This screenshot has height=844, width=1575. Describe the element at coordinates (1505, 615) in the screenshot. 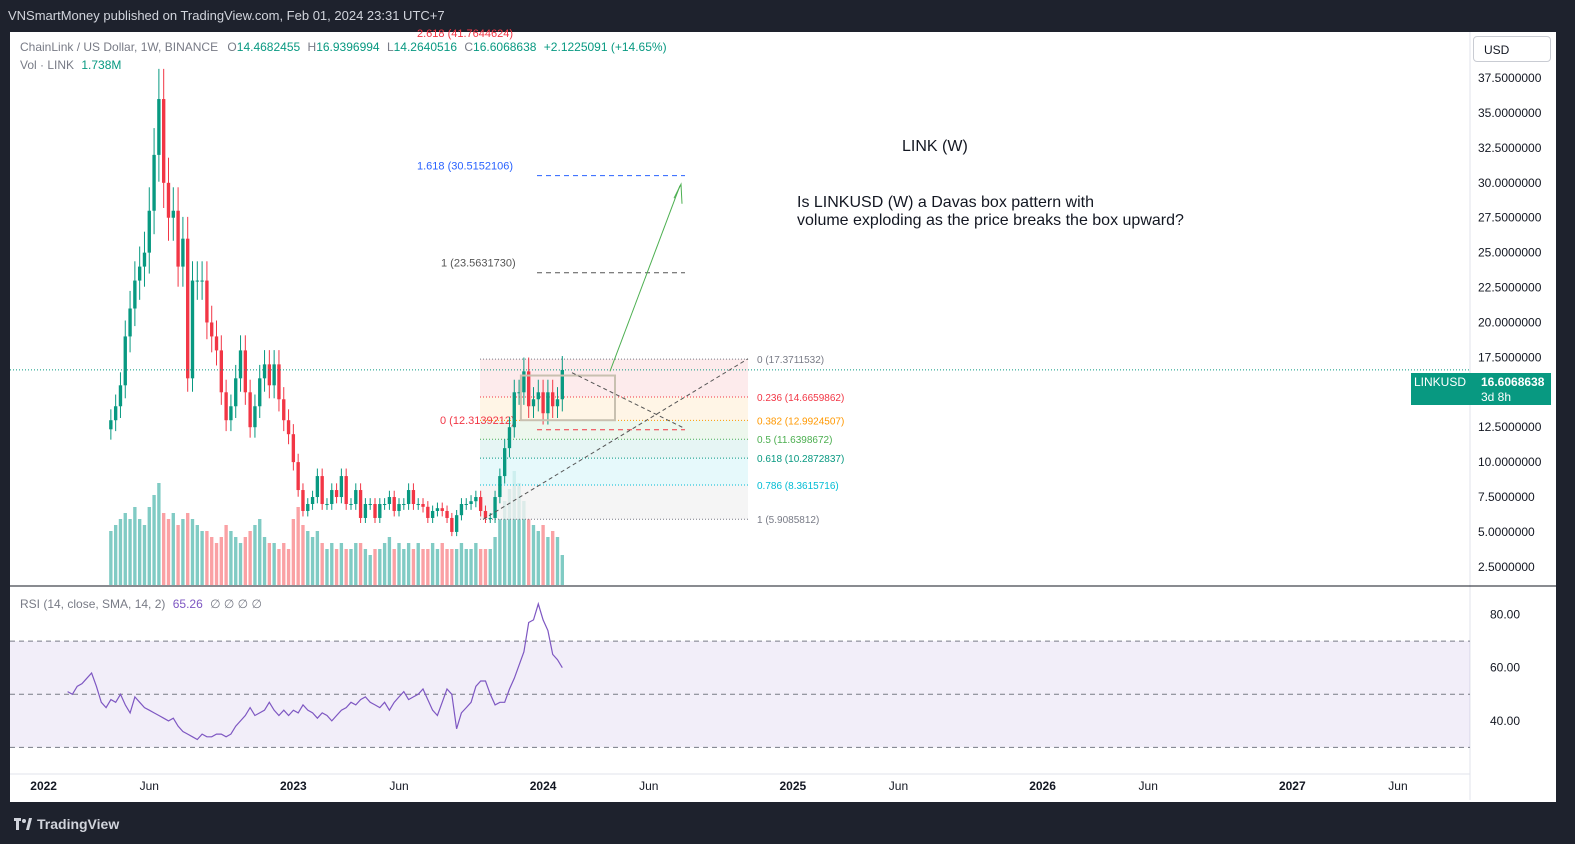

I see `rsi-axis-tick: 80.00` at that location.